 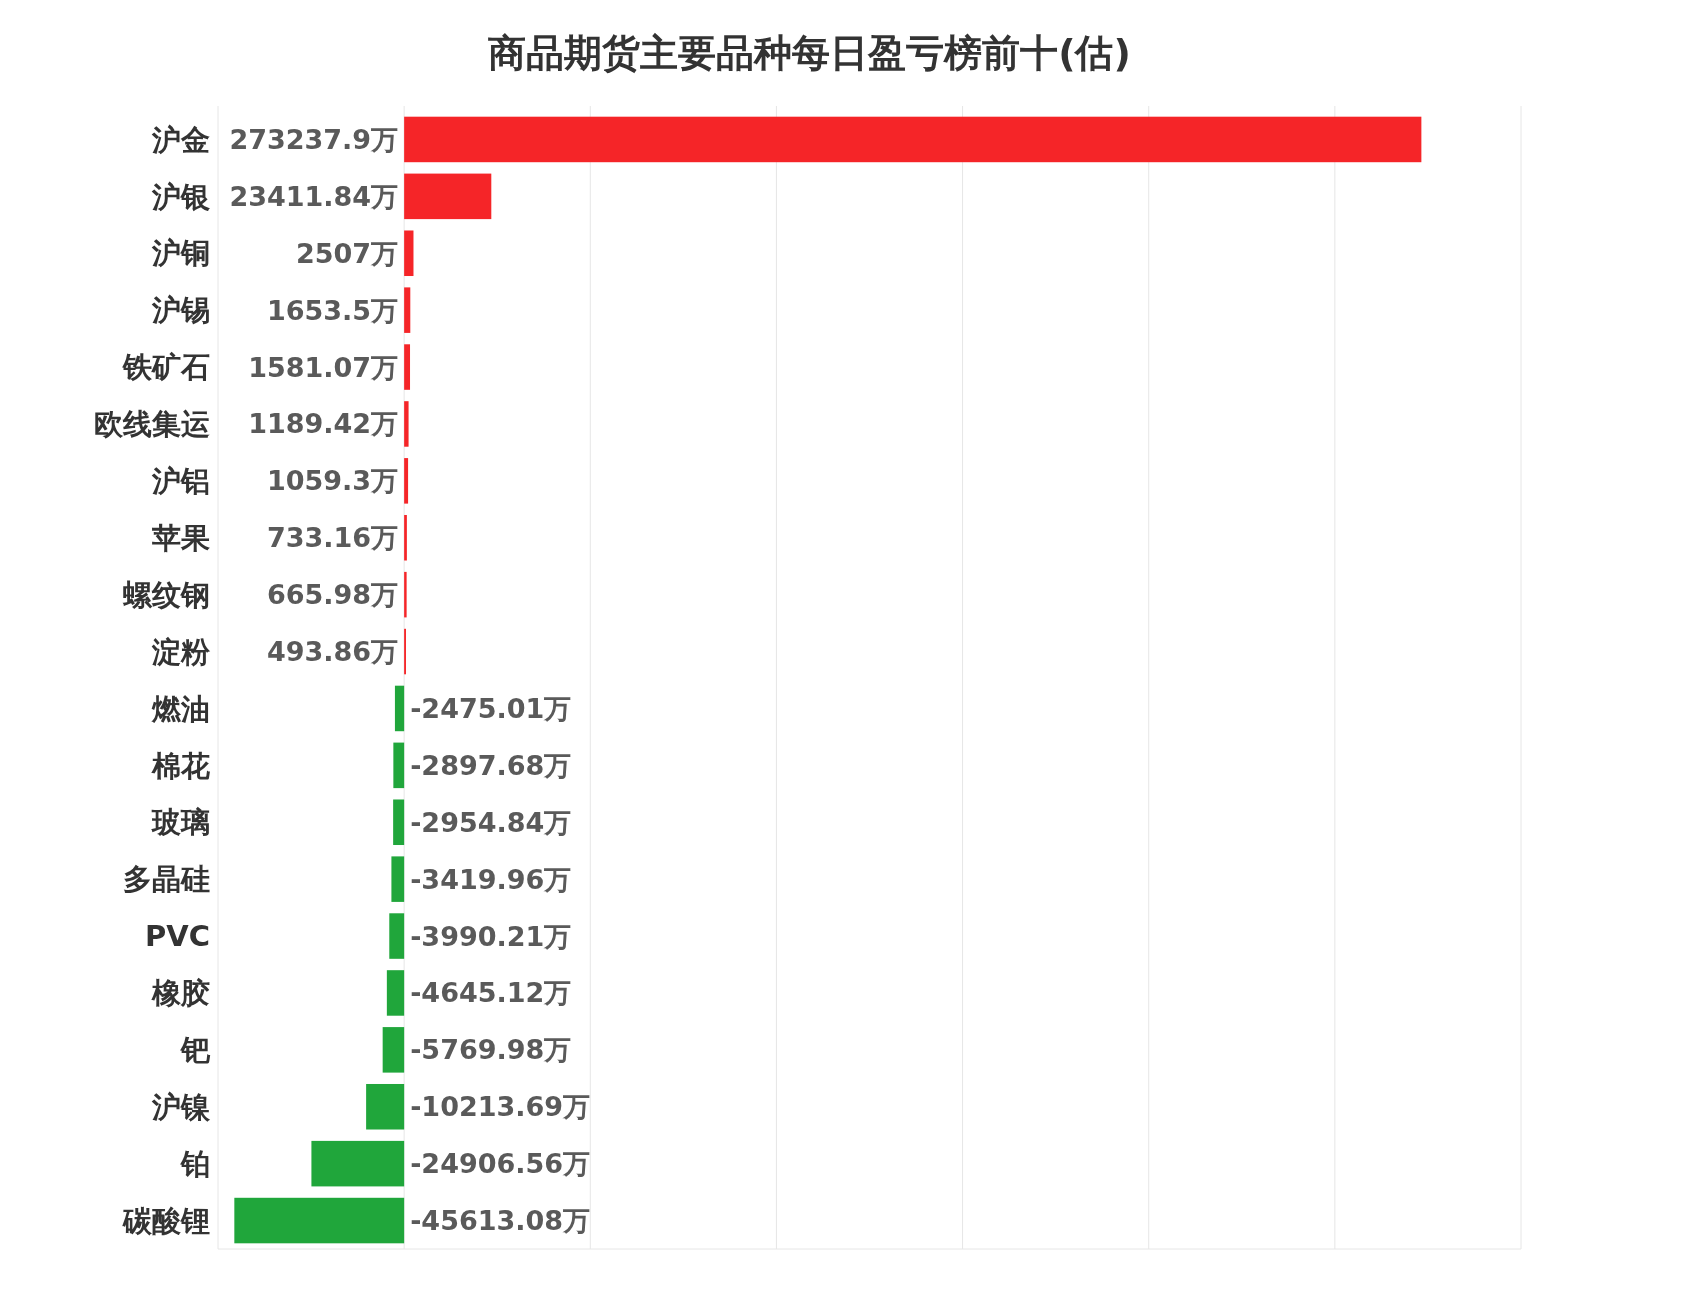 What do you see at coordinates (332, 538) in the screenshot?
I see `data-label: 733.16万` at bounding box center [332, 538].